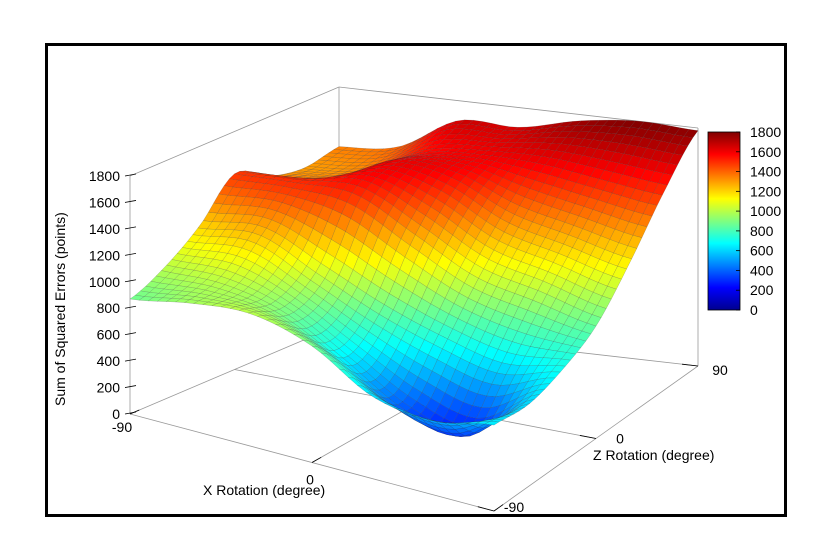 The height and width of the screenshot is (557, 836). I want to click on surface-cell, so click(492, 423).